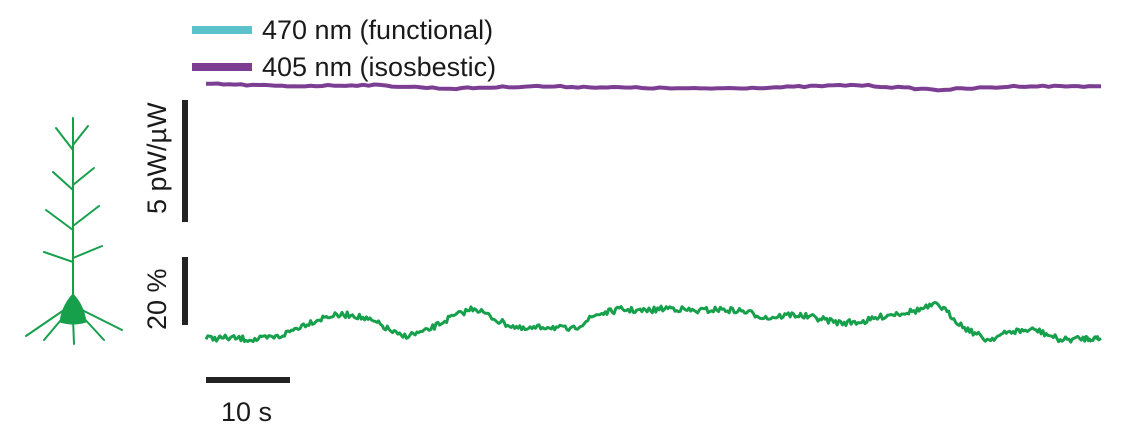  What do you see at coordinates (377, 30) in the screenshot?
I see `legend-label-470: 470 nm (functional)` at bounding box center [377, 30].